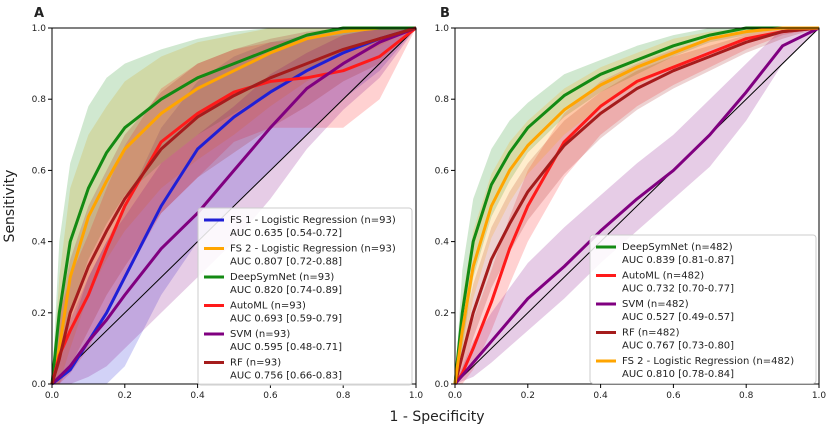 The image size is (829, 430). I want to click on legend-auc: AUC 0.807 [0.72-0.88], so click(286, 262).